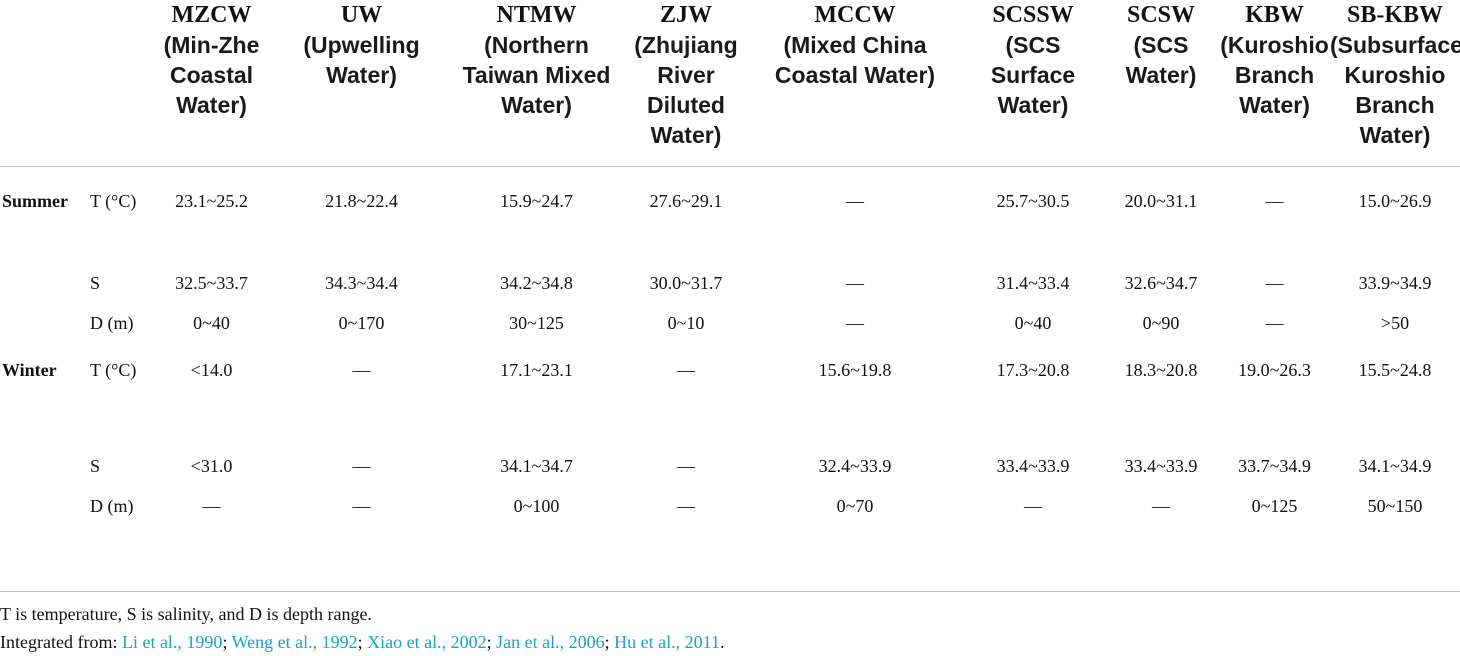 The image size is (1460, 656). I want to click on value-cell: 30.0~31.7, so click(686, 282).